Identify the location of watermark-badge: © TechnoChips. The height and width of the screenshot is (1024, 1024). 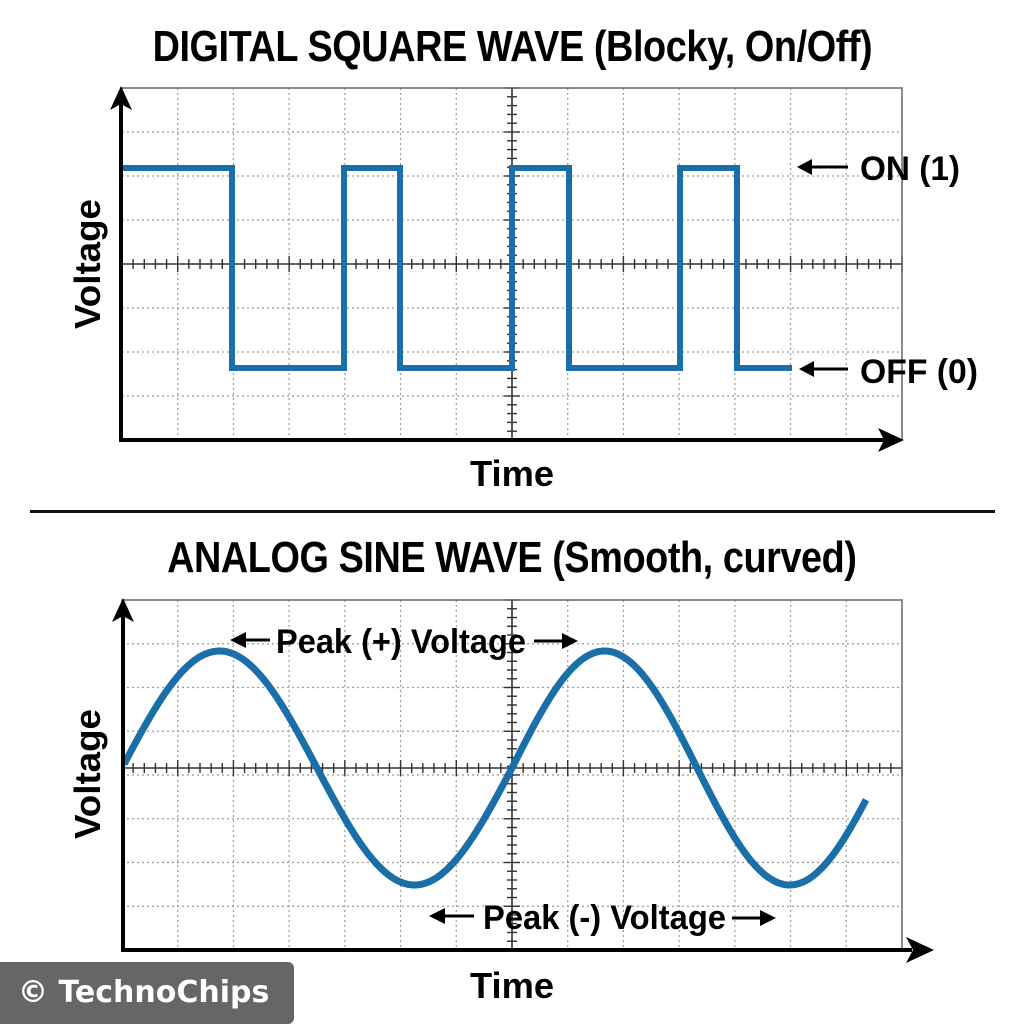
(147, 993).